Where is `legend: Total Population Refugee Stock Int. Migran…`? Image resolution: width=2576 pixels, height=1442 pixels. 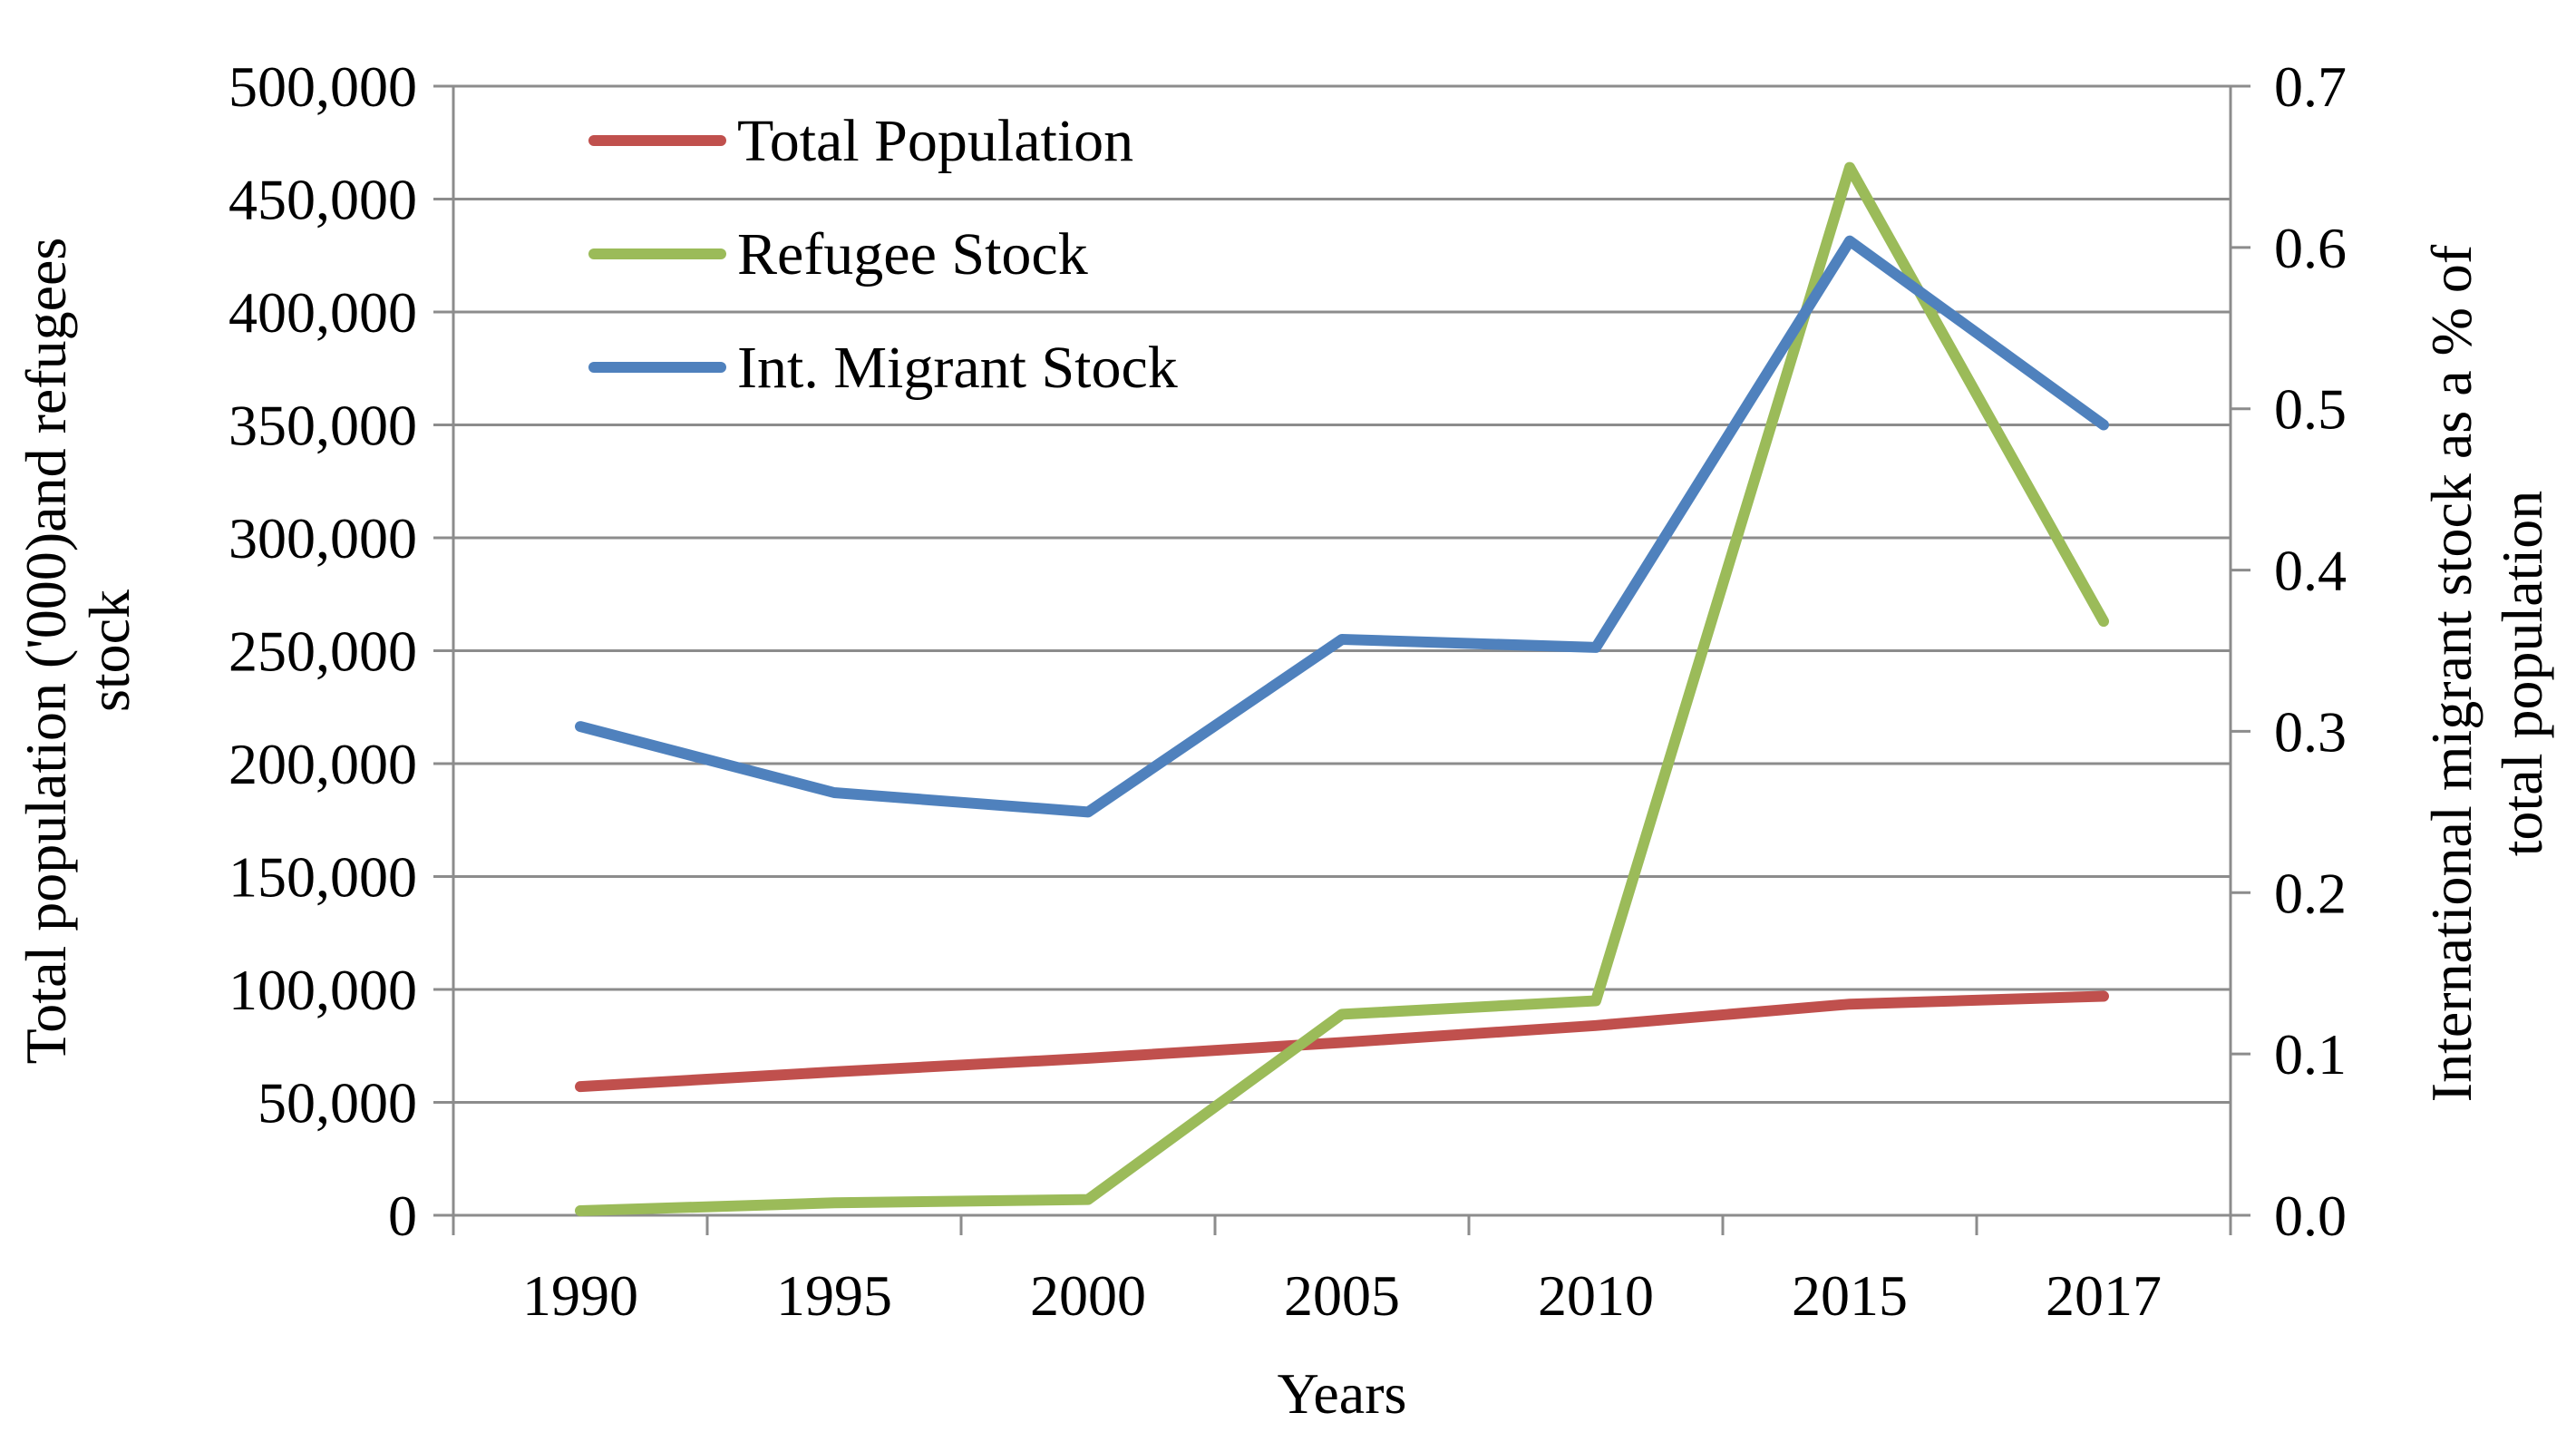 legend: Total Population Refugee Stock Int. Migran… is located at coordinates (883, 254).